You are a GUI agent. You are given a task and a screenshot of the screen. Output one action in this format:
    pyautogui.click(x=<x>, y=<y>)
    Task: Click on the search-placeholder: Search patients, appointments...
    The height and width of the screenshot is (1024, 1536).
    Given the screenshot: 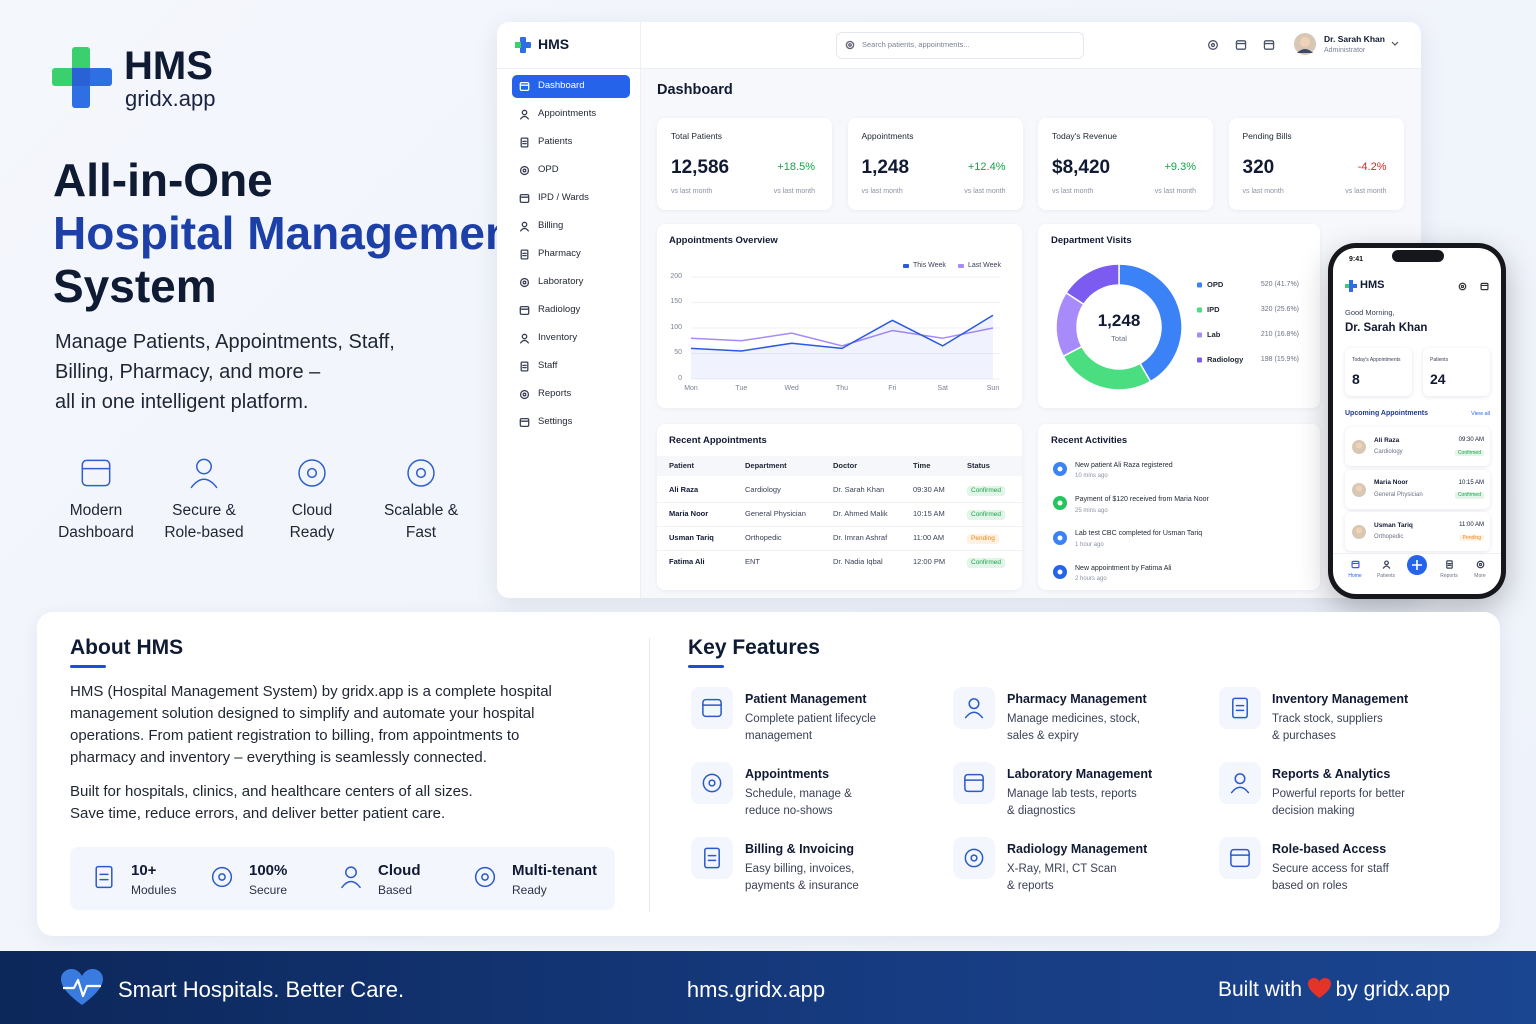 What is the action you would take?
    pyautogui.click(x=916, y=45)
    